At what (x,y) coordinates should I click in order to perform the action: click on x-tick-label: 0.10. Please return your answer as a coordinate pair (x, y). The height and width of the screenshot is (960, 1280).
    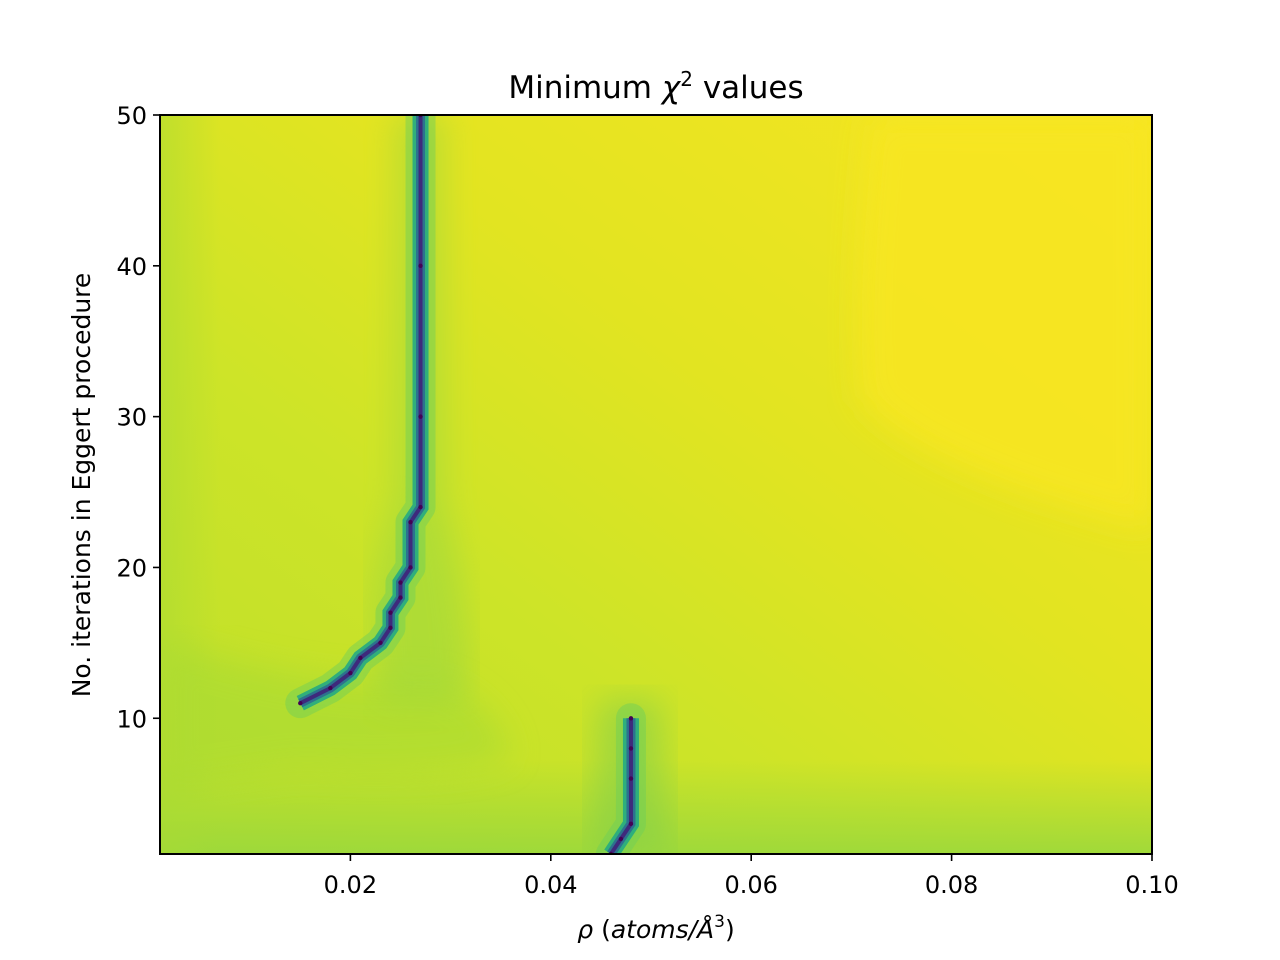
    Looking at the image, I should click on (1151, 885).